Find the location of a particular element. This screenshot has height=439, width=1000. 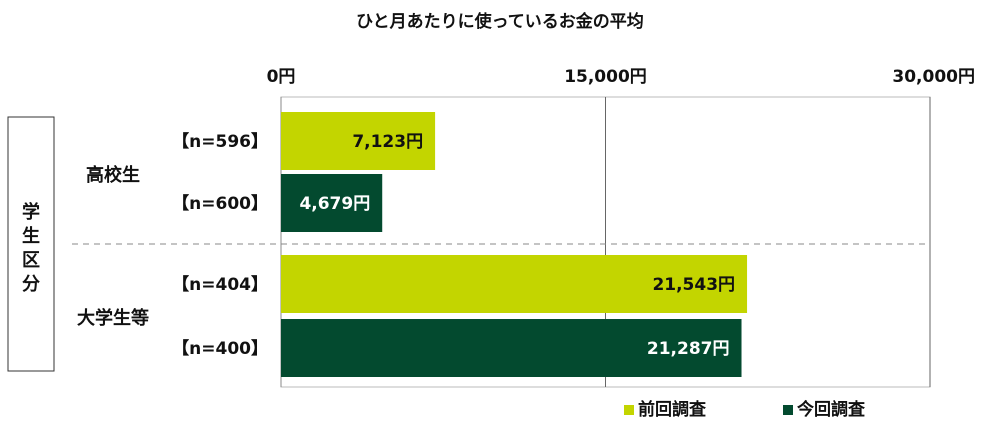

category-axis-label-char: 学 is located at coordinates (31, 212).